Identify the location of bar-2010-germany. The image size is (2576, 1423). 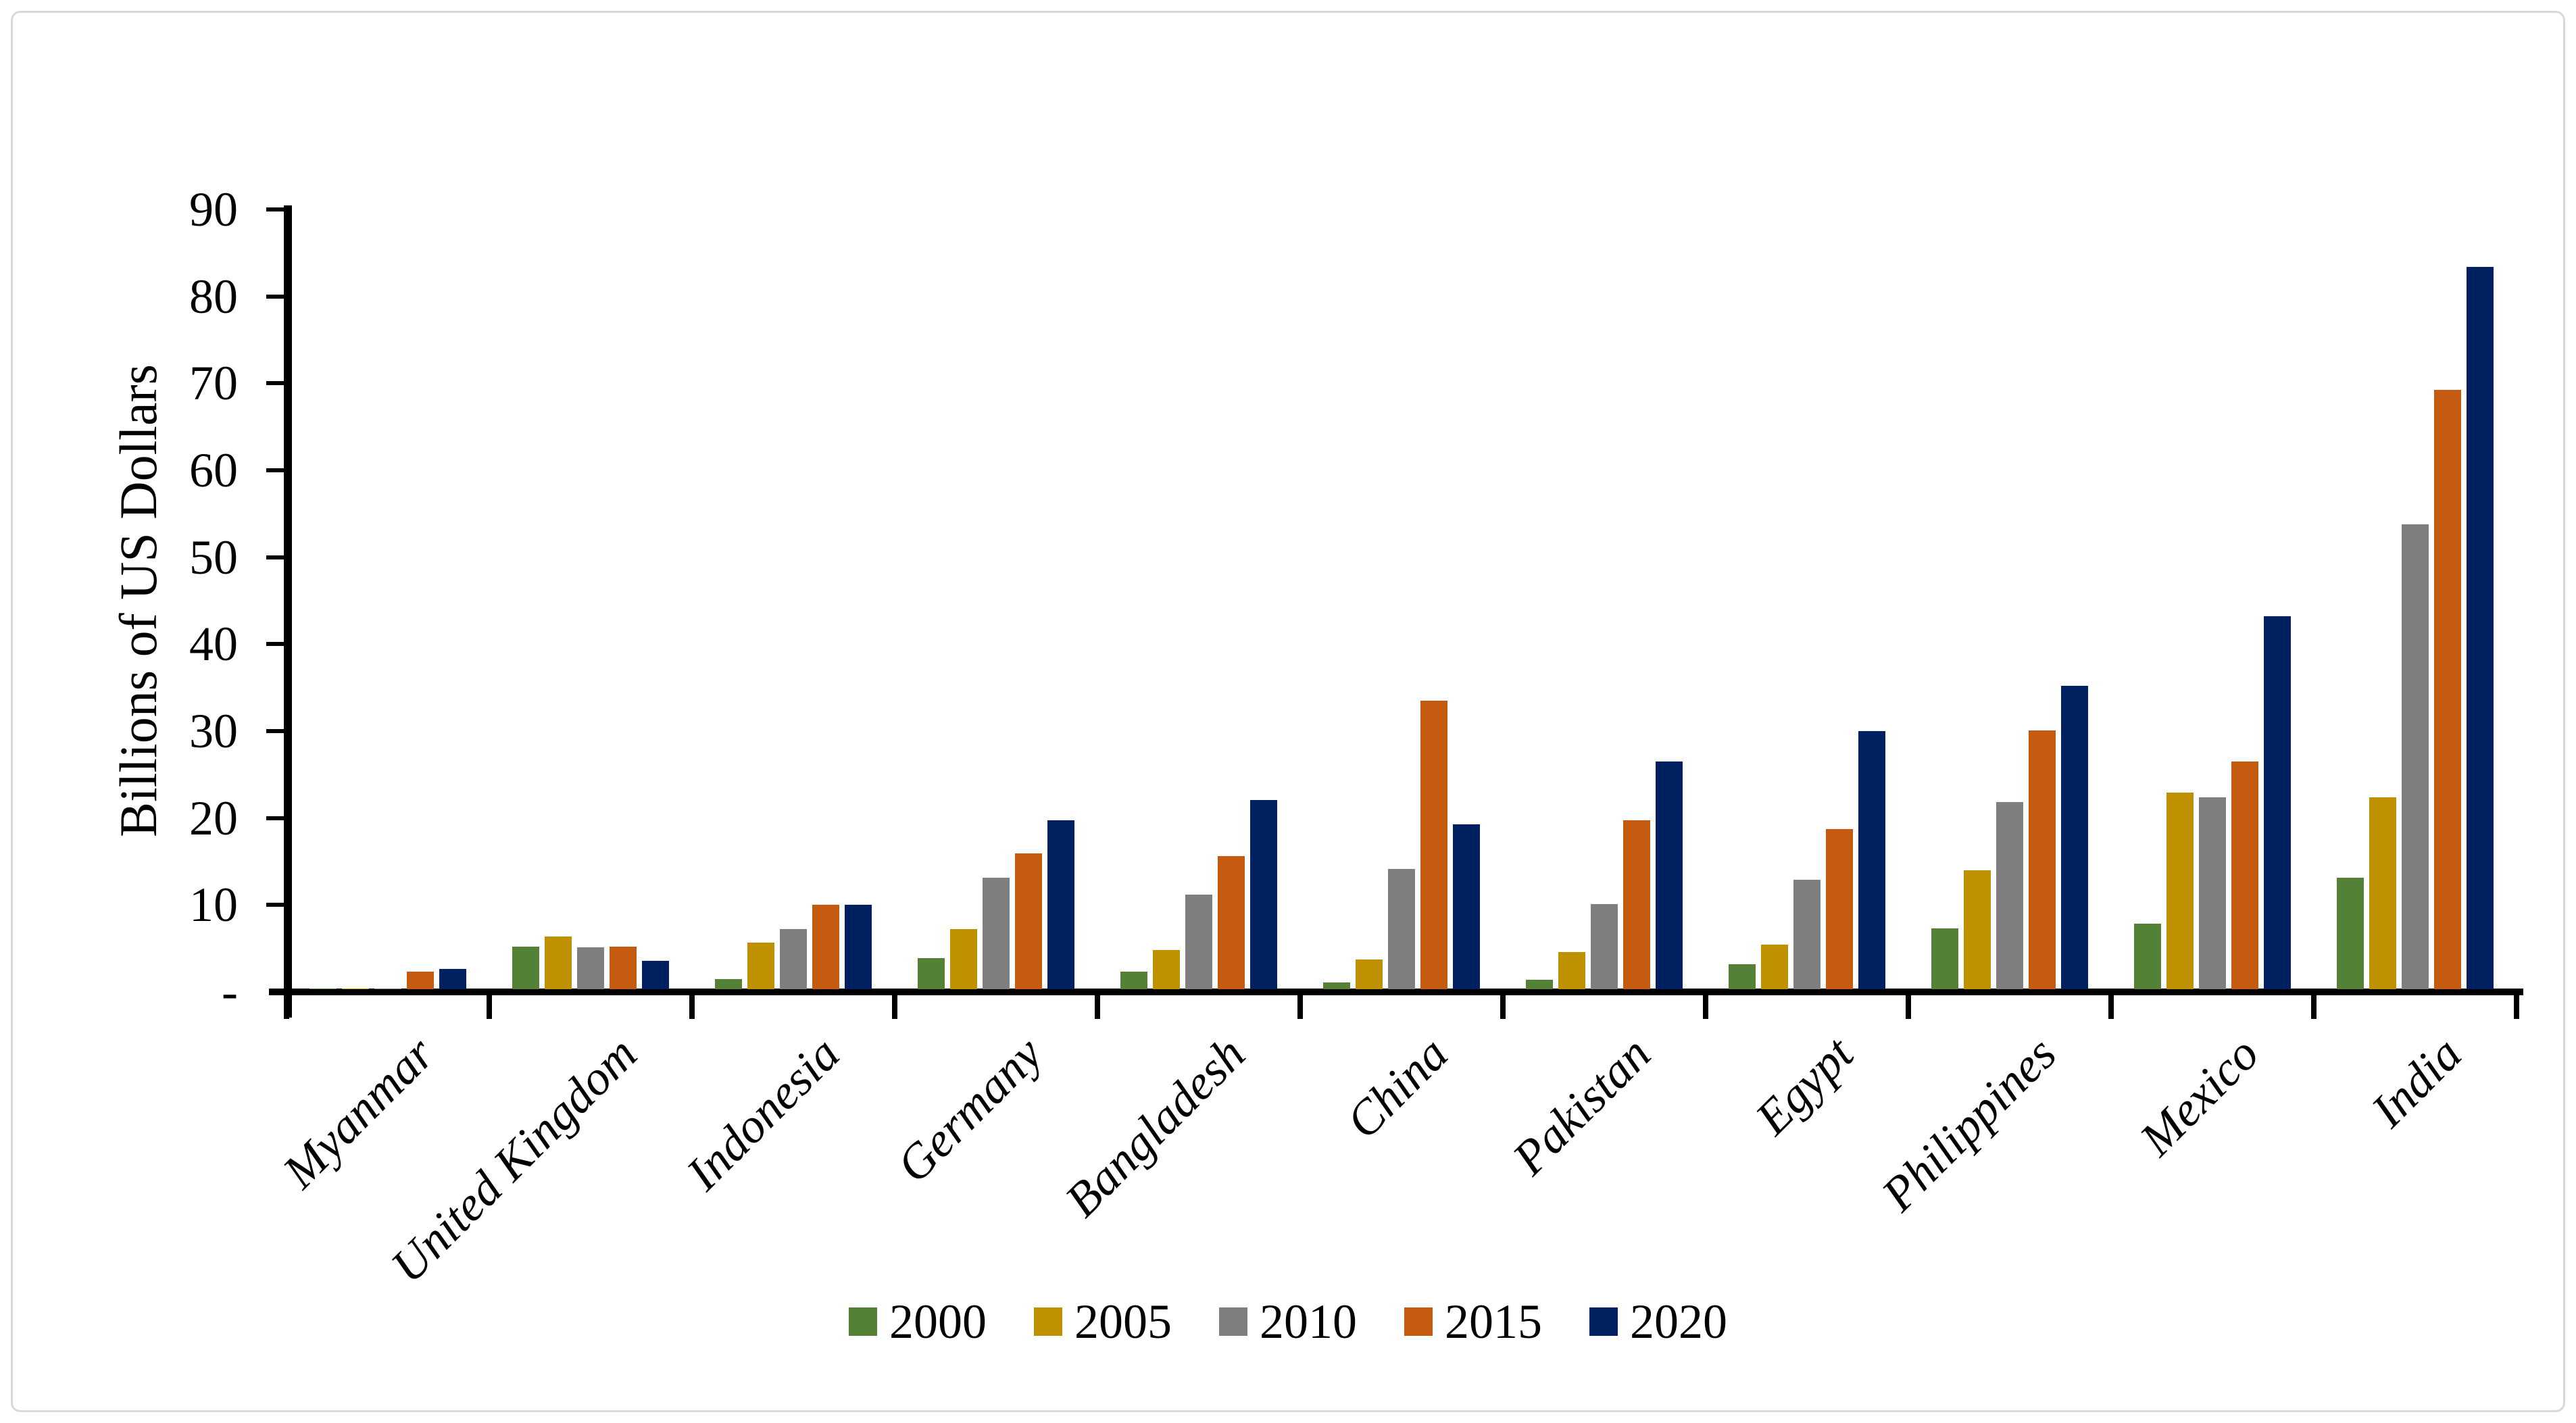
(997, 934).